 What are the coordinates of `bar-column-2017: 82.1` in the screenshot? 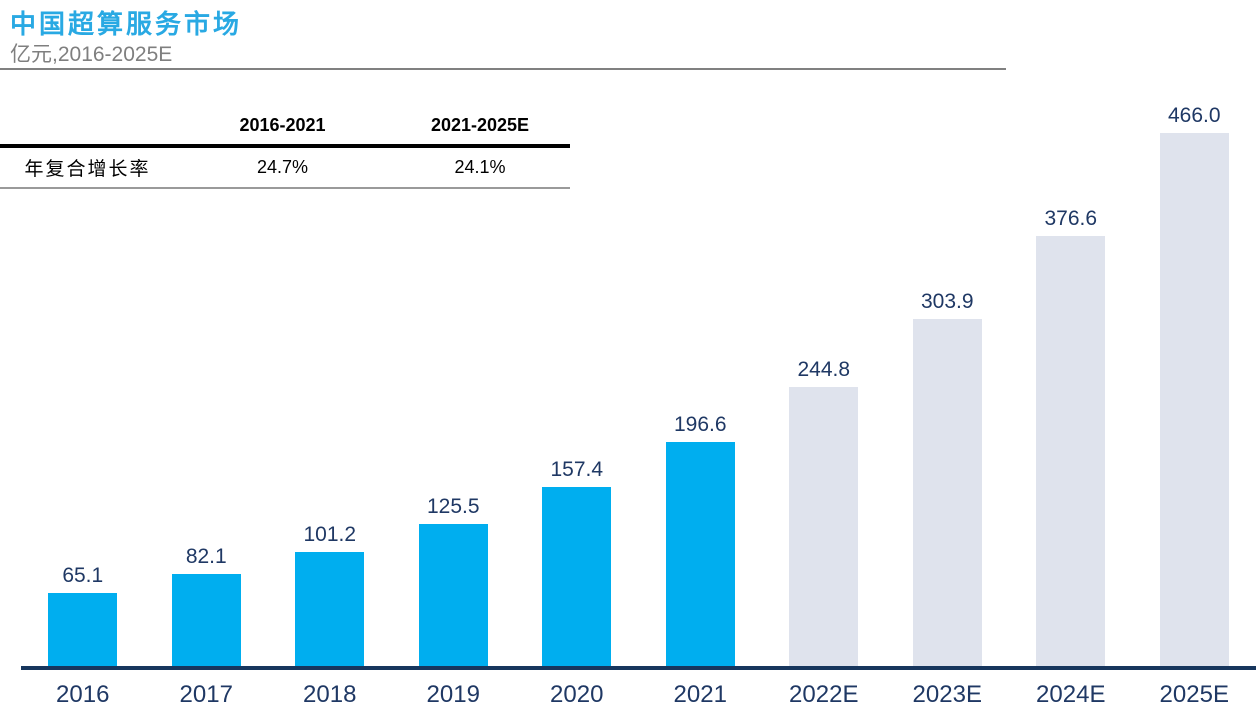 It's located at (207, 606).